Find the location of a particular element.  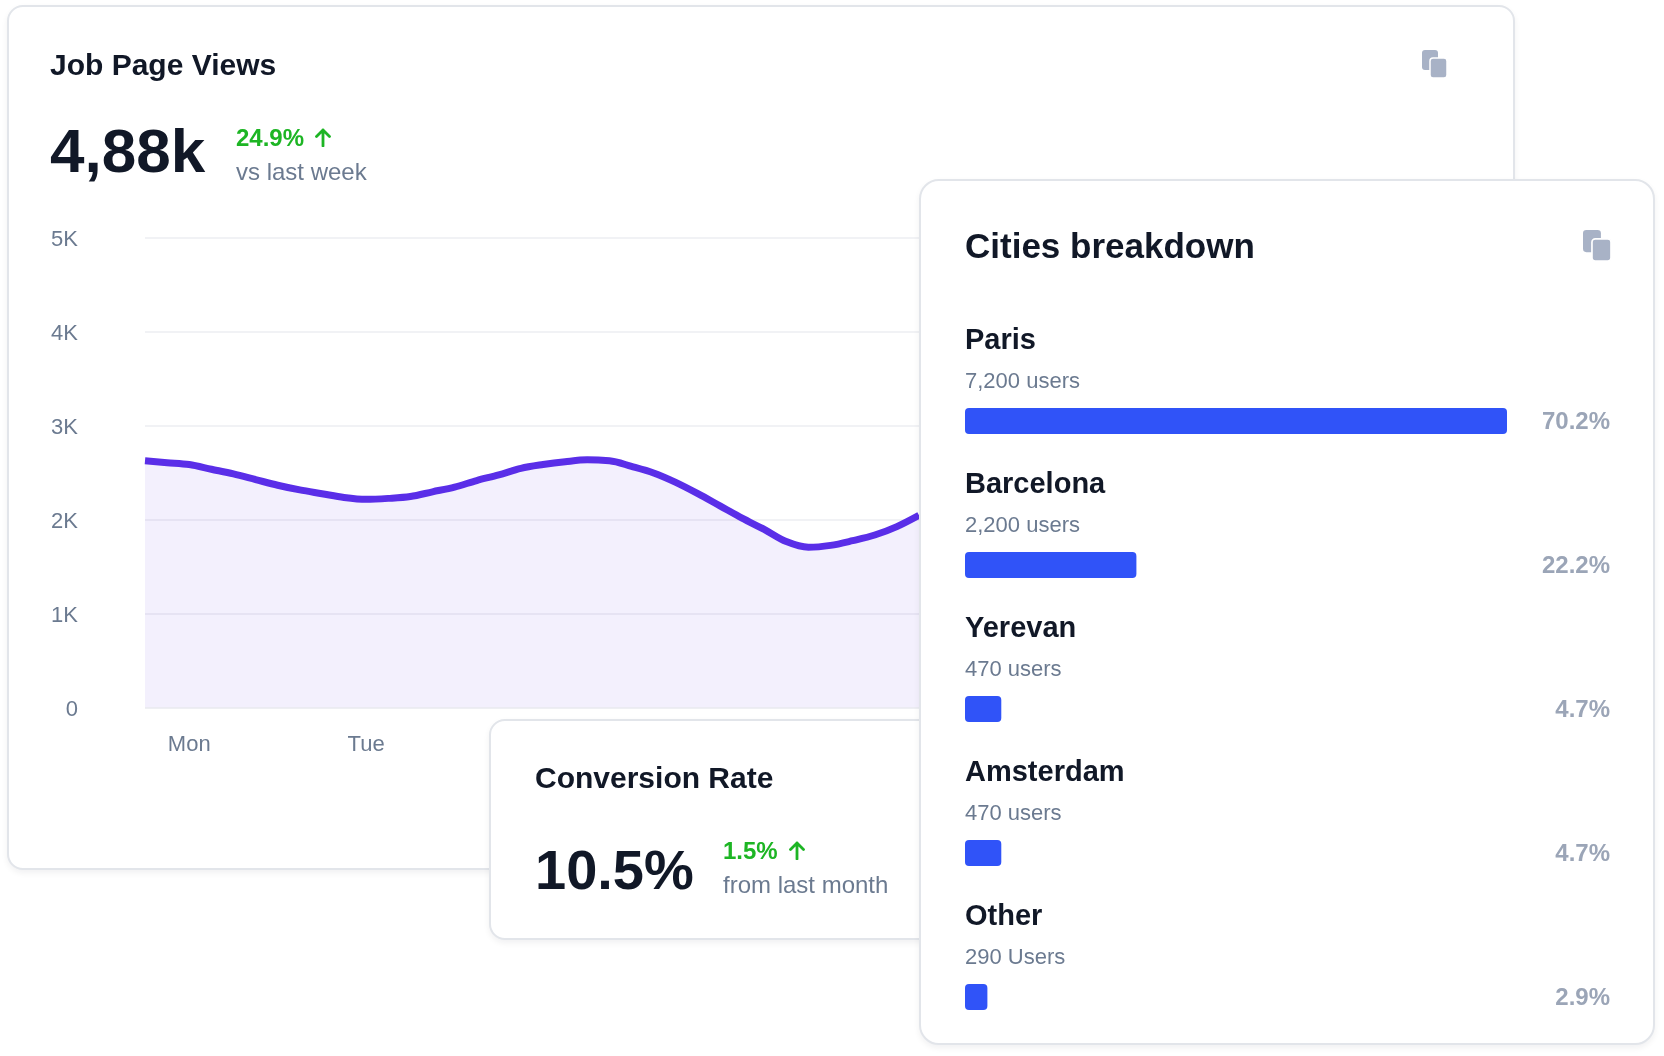

text: from last month is located at coordinates (806, 884).